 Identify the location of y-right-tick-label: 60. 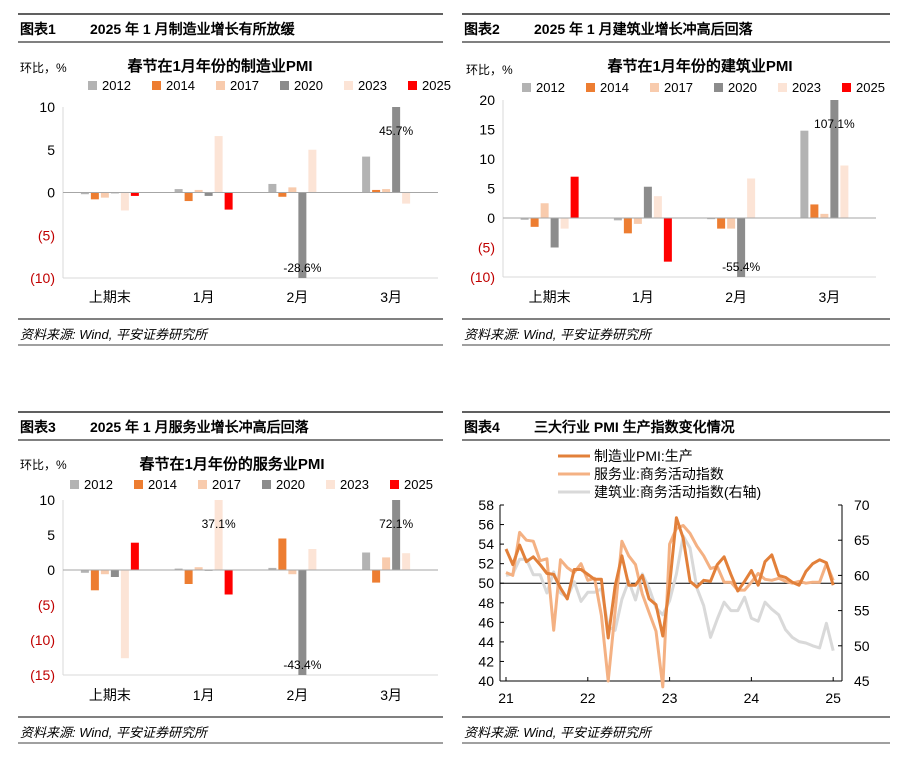
(862, 575).